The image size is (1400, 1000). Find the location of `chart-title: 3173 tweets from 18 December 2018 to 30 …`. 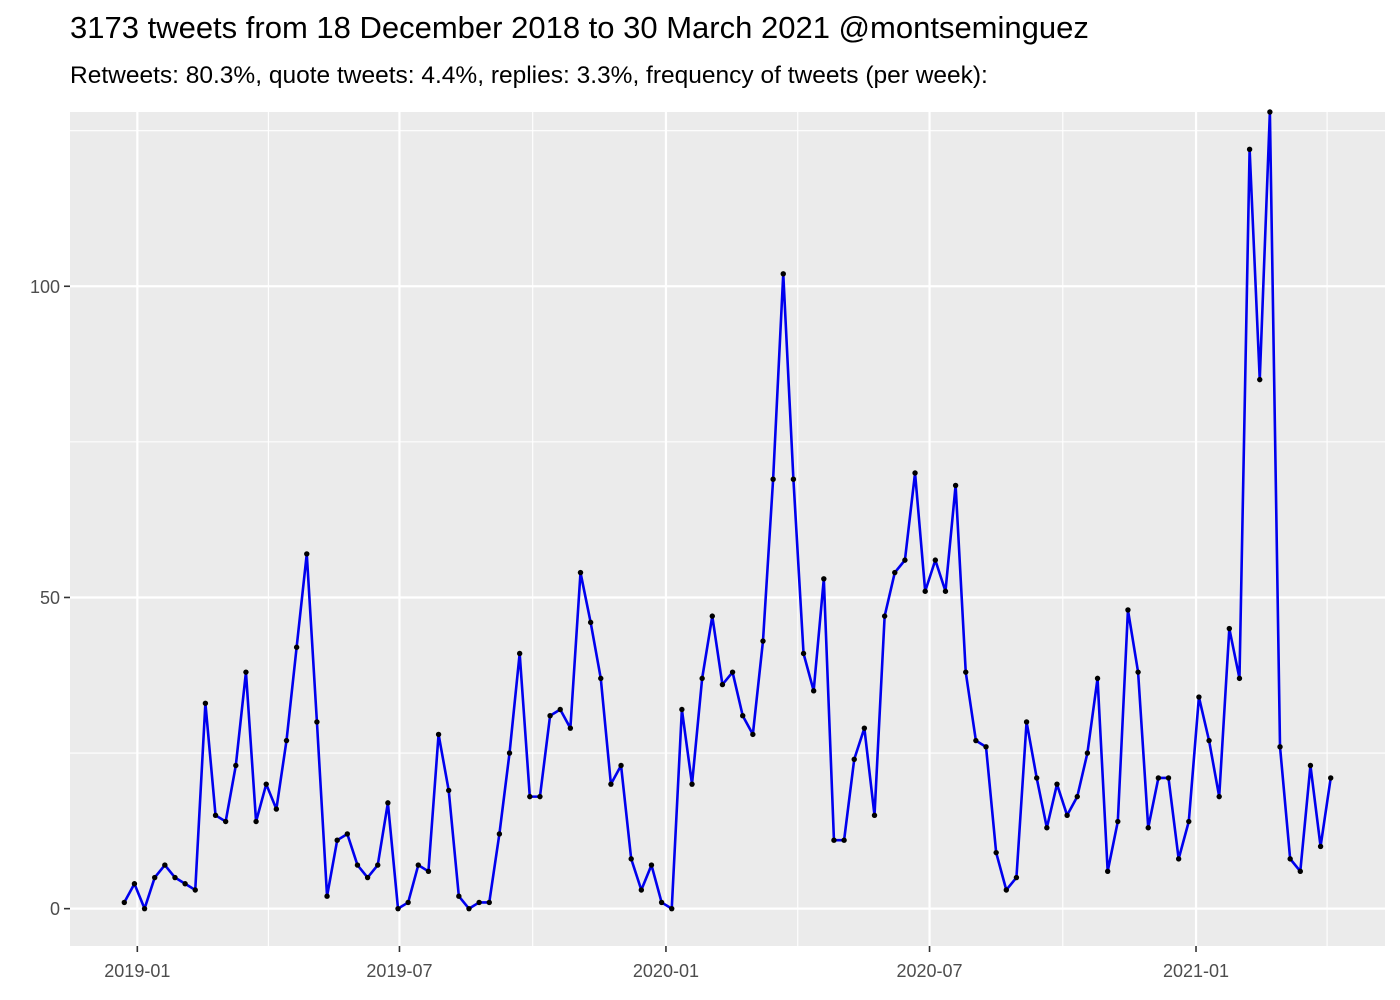

chart-title: 3173 tweets from 18 December 2018 to 30 … is located at coordinates (579, 27).